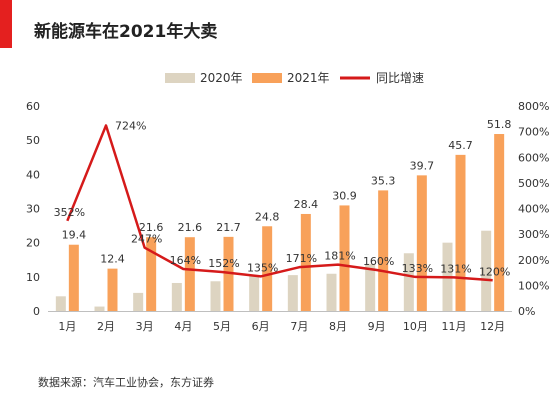  I want to click on bar-2021-value-label: 45.7, so click(460, 145).